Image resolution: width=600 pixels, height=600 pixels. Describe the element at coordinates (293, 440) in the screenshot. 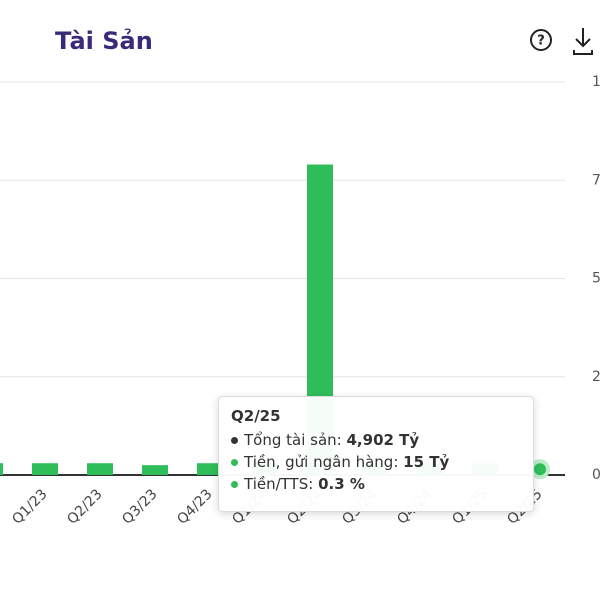

I see `tooltip-label: Tổng tài sản:` at that location.